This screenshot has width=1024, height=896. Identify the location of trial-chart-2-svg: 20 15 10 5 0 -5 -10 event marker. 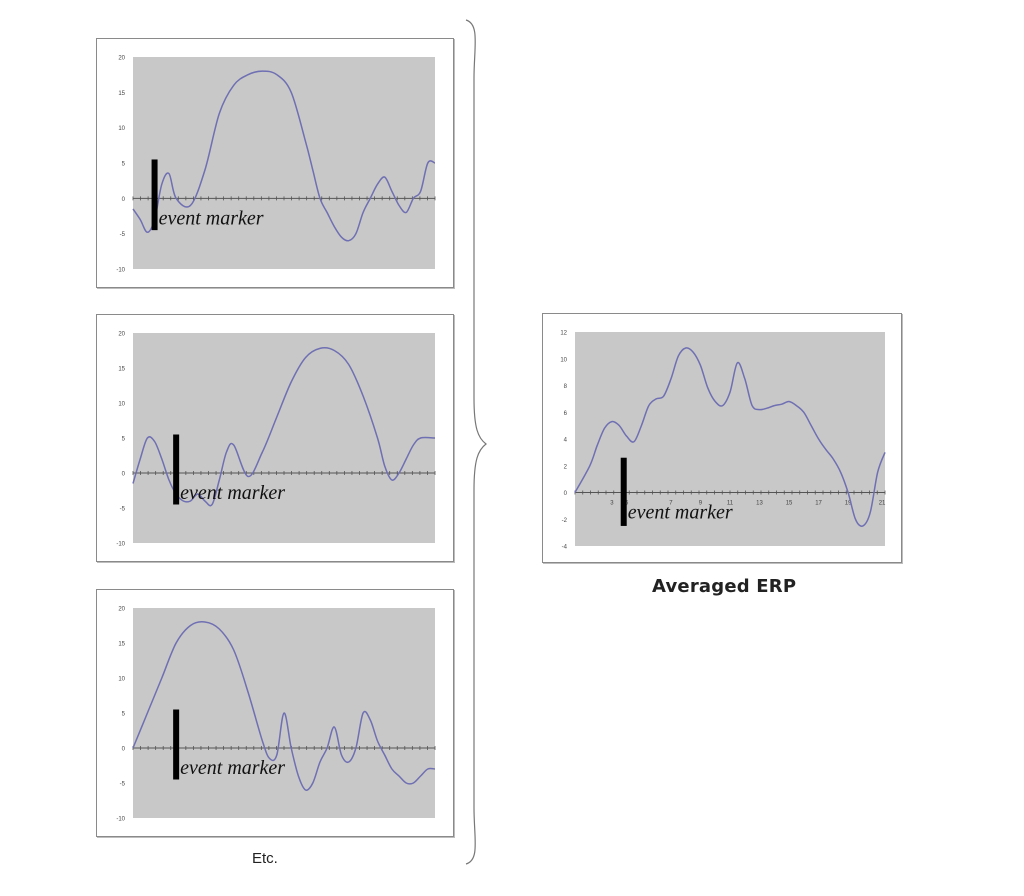
(276, 440).